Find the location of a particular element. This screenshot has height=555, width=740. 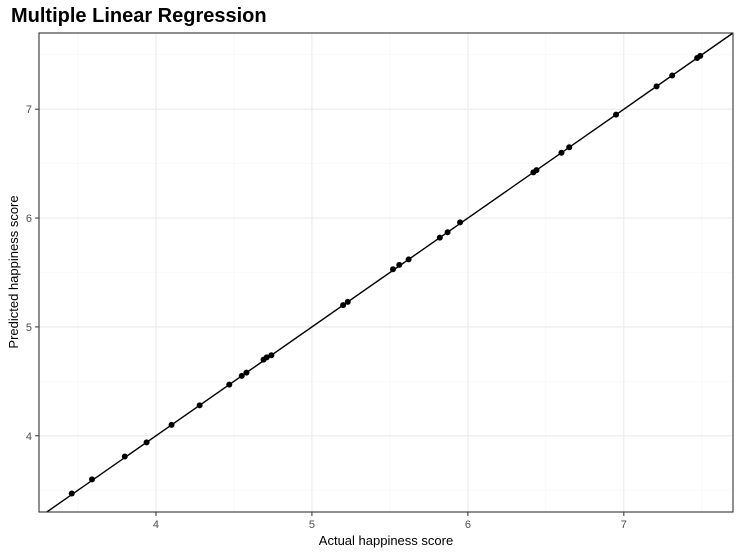

x-tick-label: 6 is located at coordinates (468, 525).